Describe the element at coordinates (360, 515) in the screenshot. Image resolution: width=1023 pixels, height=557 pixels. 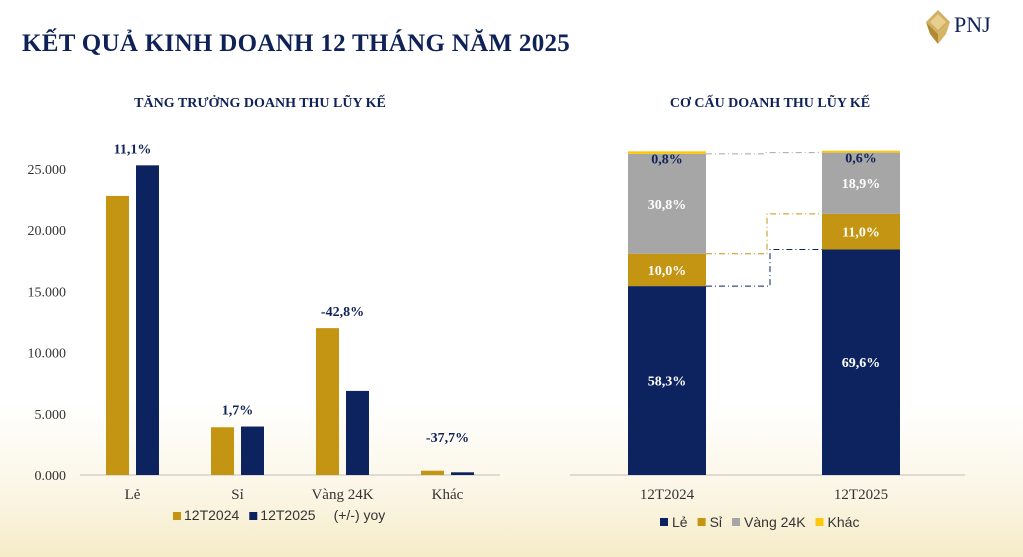
I see `legend-label-yoy: (+/-) yoy` at that location.